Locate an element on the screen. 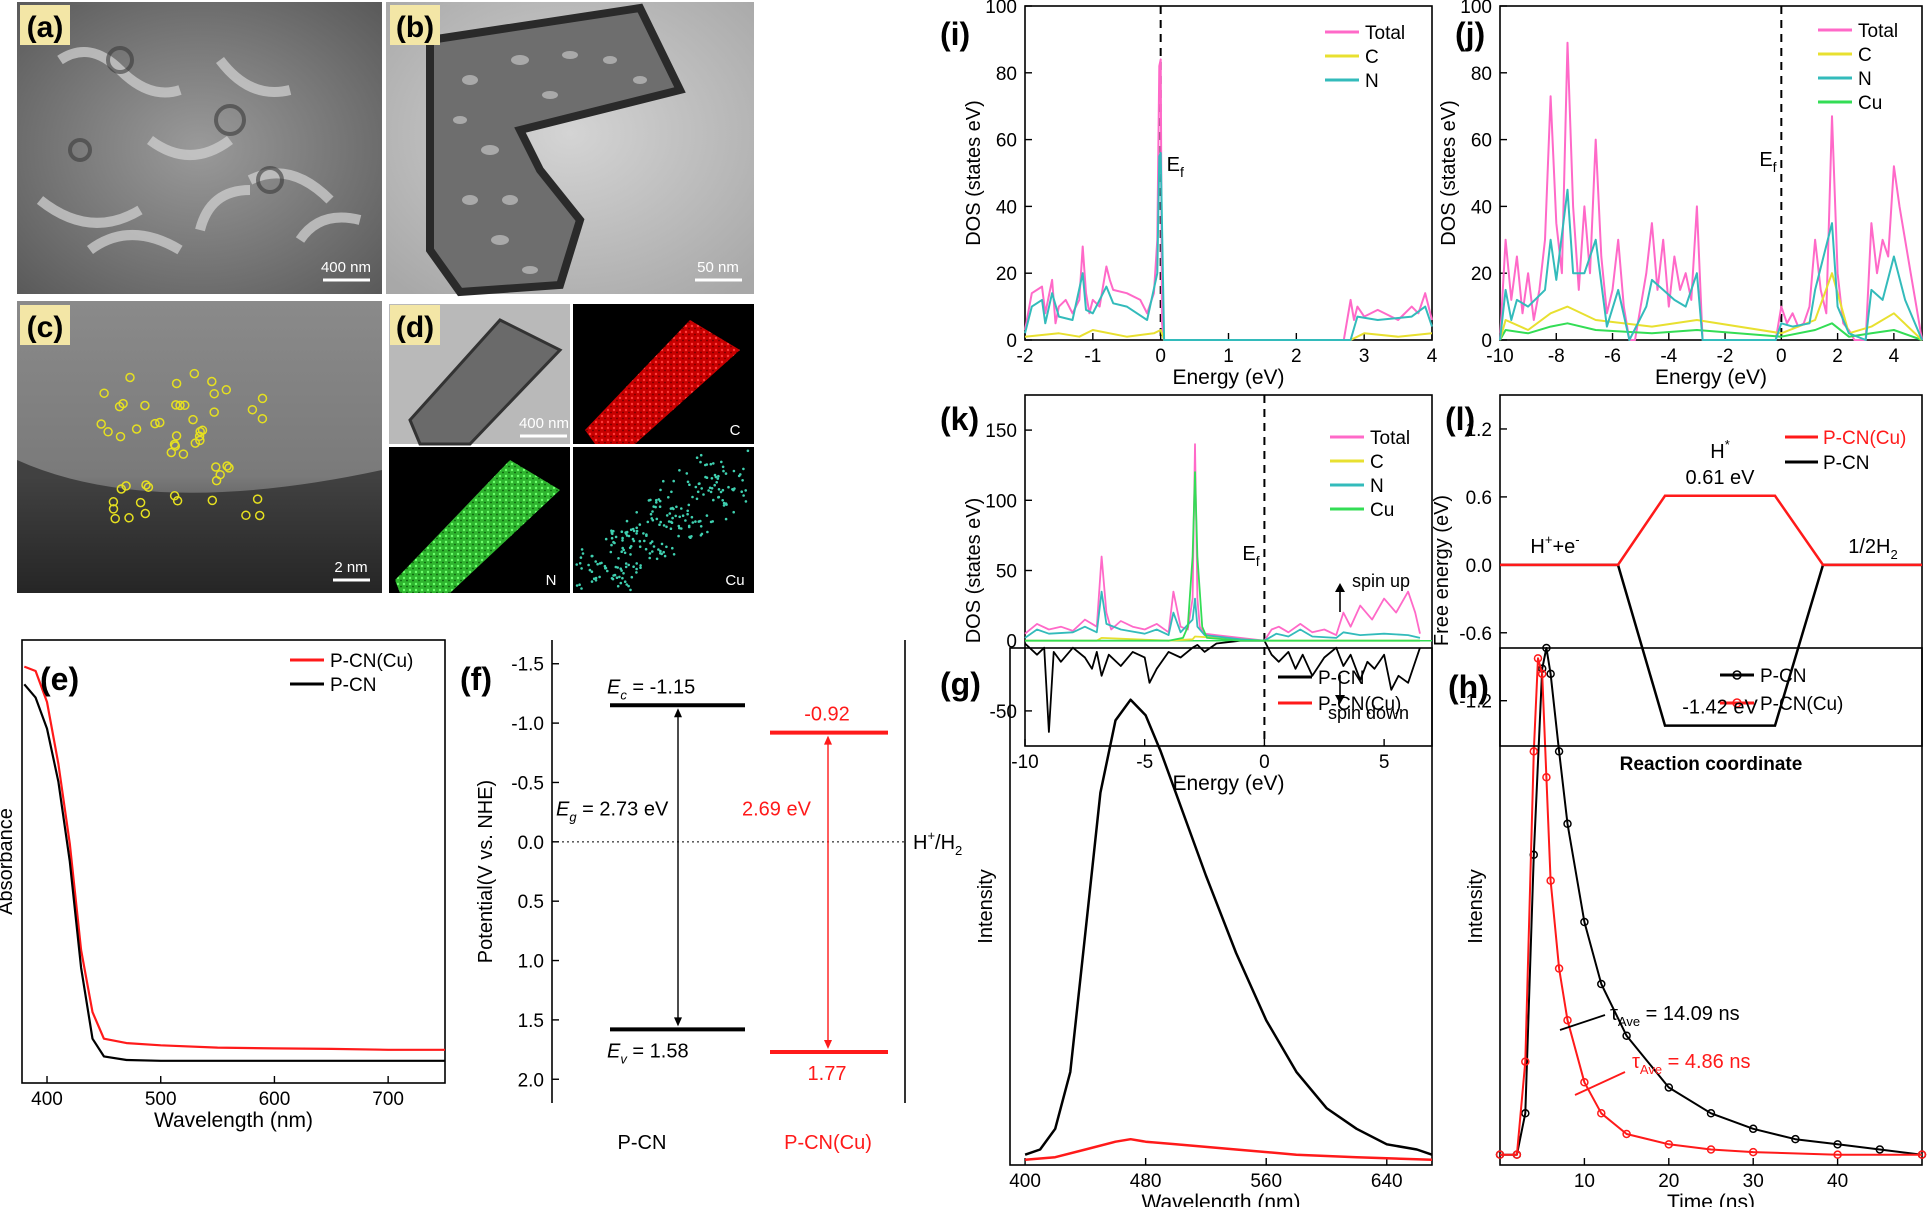 Image resolution: width=1930 pixels, height=1207 pixels. ref-sup: + is located at coordinates (931, 835).